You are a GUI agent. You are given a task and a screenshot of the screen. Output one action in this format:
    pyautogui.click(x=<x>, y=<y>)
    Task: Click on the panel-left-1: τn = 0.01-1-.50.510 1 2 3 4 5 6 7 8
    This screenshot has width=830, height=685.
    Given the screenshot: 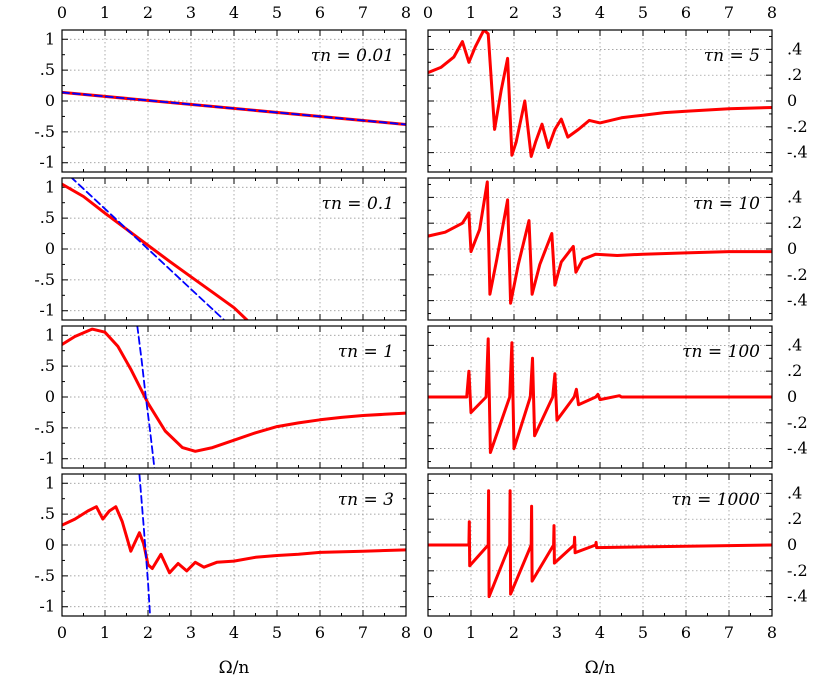 What is the action you would take?
    pyautogui.click(x=222, y=88)
    